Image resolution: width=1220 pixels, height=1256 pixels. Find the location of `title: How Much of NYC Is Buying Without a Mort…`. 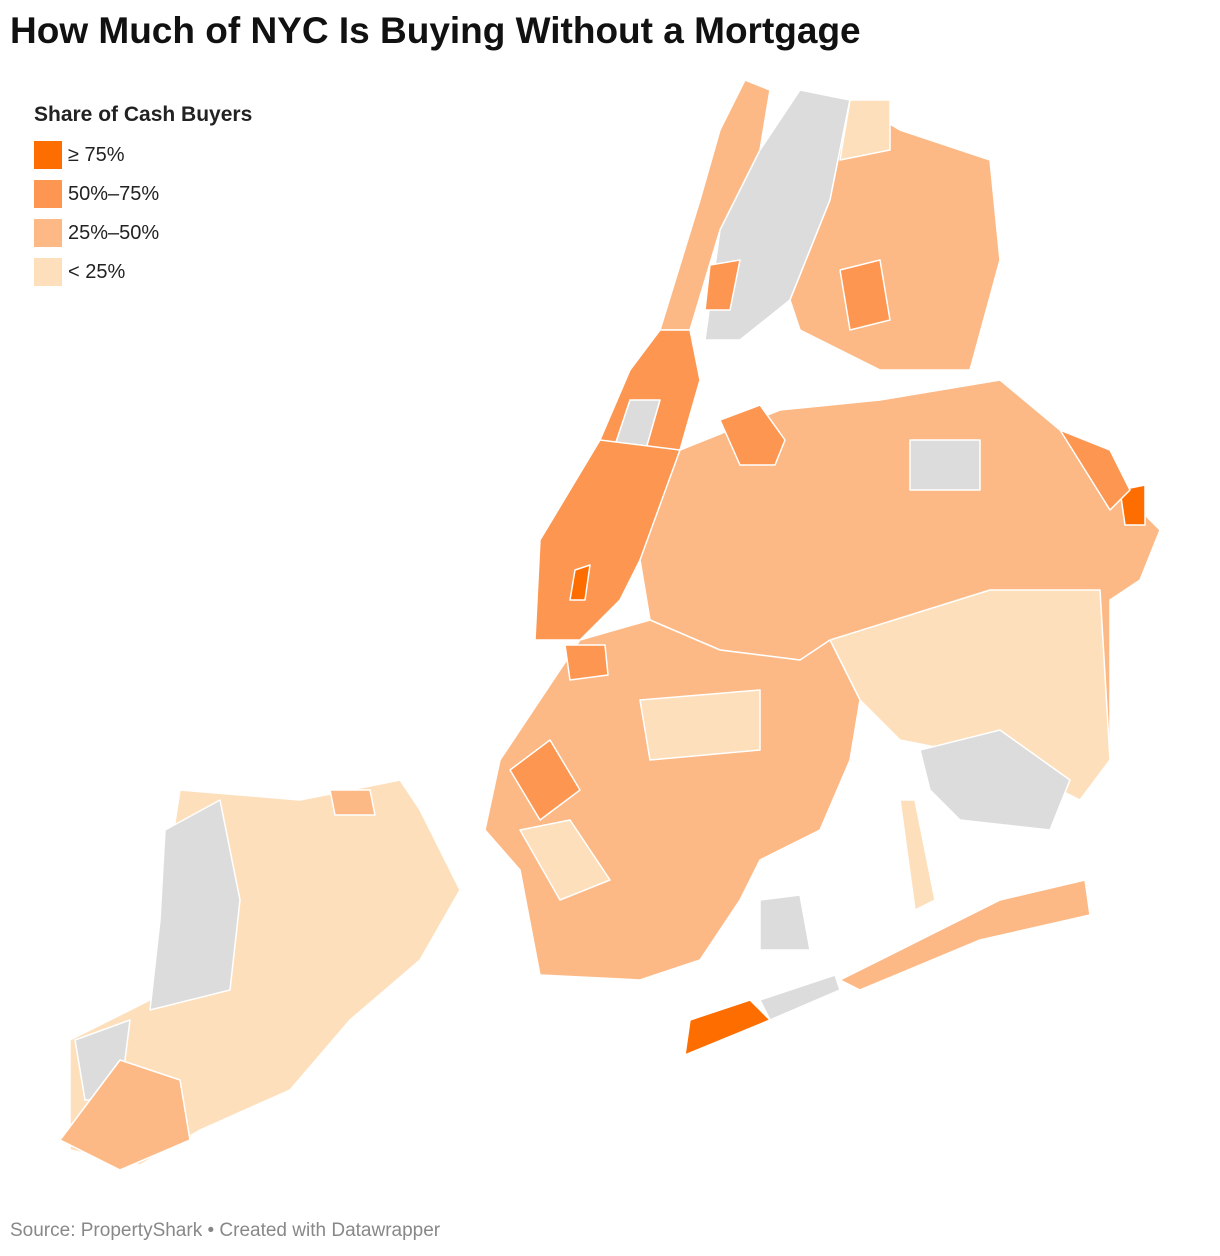

title: How Much of NYC Is Buying Without a Mort… is located at coordinates (435, 30).